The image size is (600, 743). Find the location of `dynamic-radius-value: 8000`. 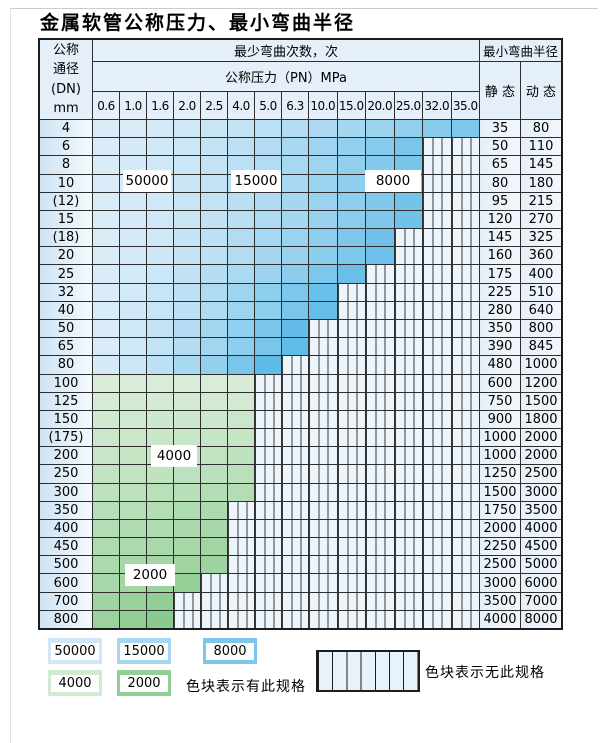

dynamic-radius-value: 8000 is located at coordinates (541, 619).